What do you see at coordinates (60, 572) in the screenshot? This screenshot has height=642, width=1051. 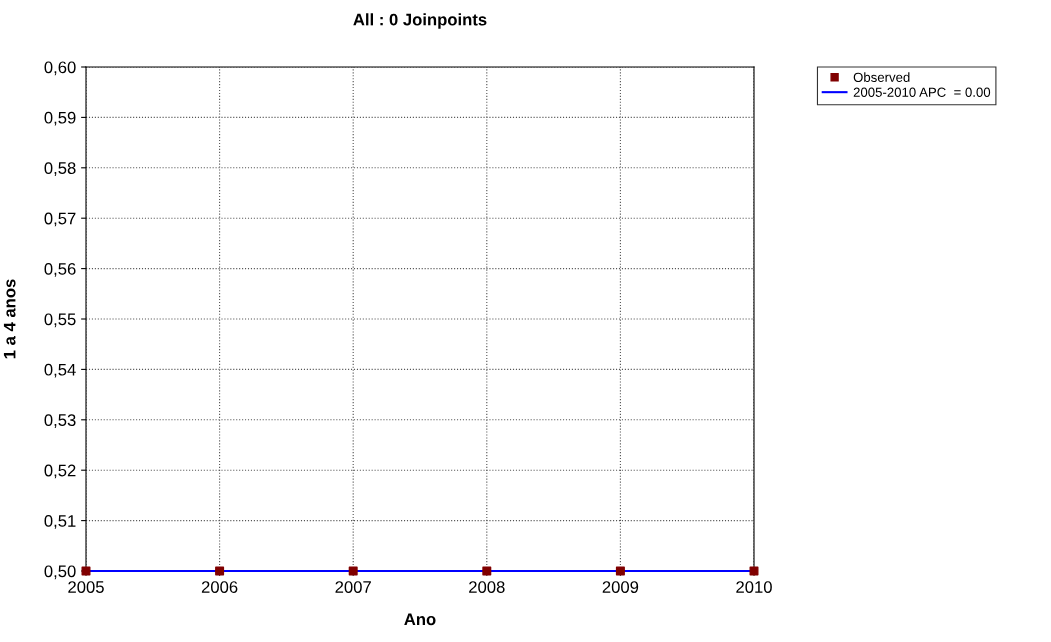 I see `y-tick-label: 0,50` at bounding box center [60, 572].